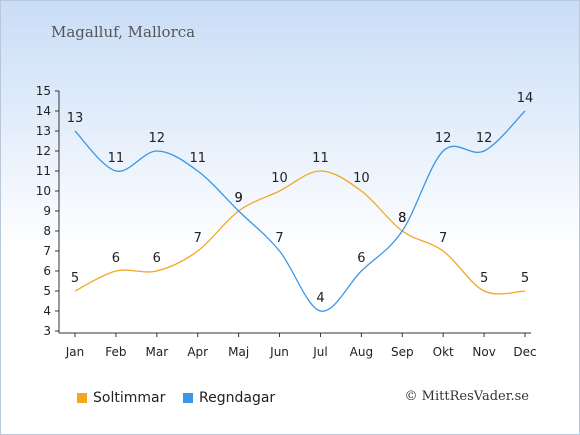 The width and height of the screenshot is (580, 435). What do you see at coordinates (123, 32) in the screenshot?
I see `chart-title: Magalluf, Mallorca` at bounding box center [123, 32].